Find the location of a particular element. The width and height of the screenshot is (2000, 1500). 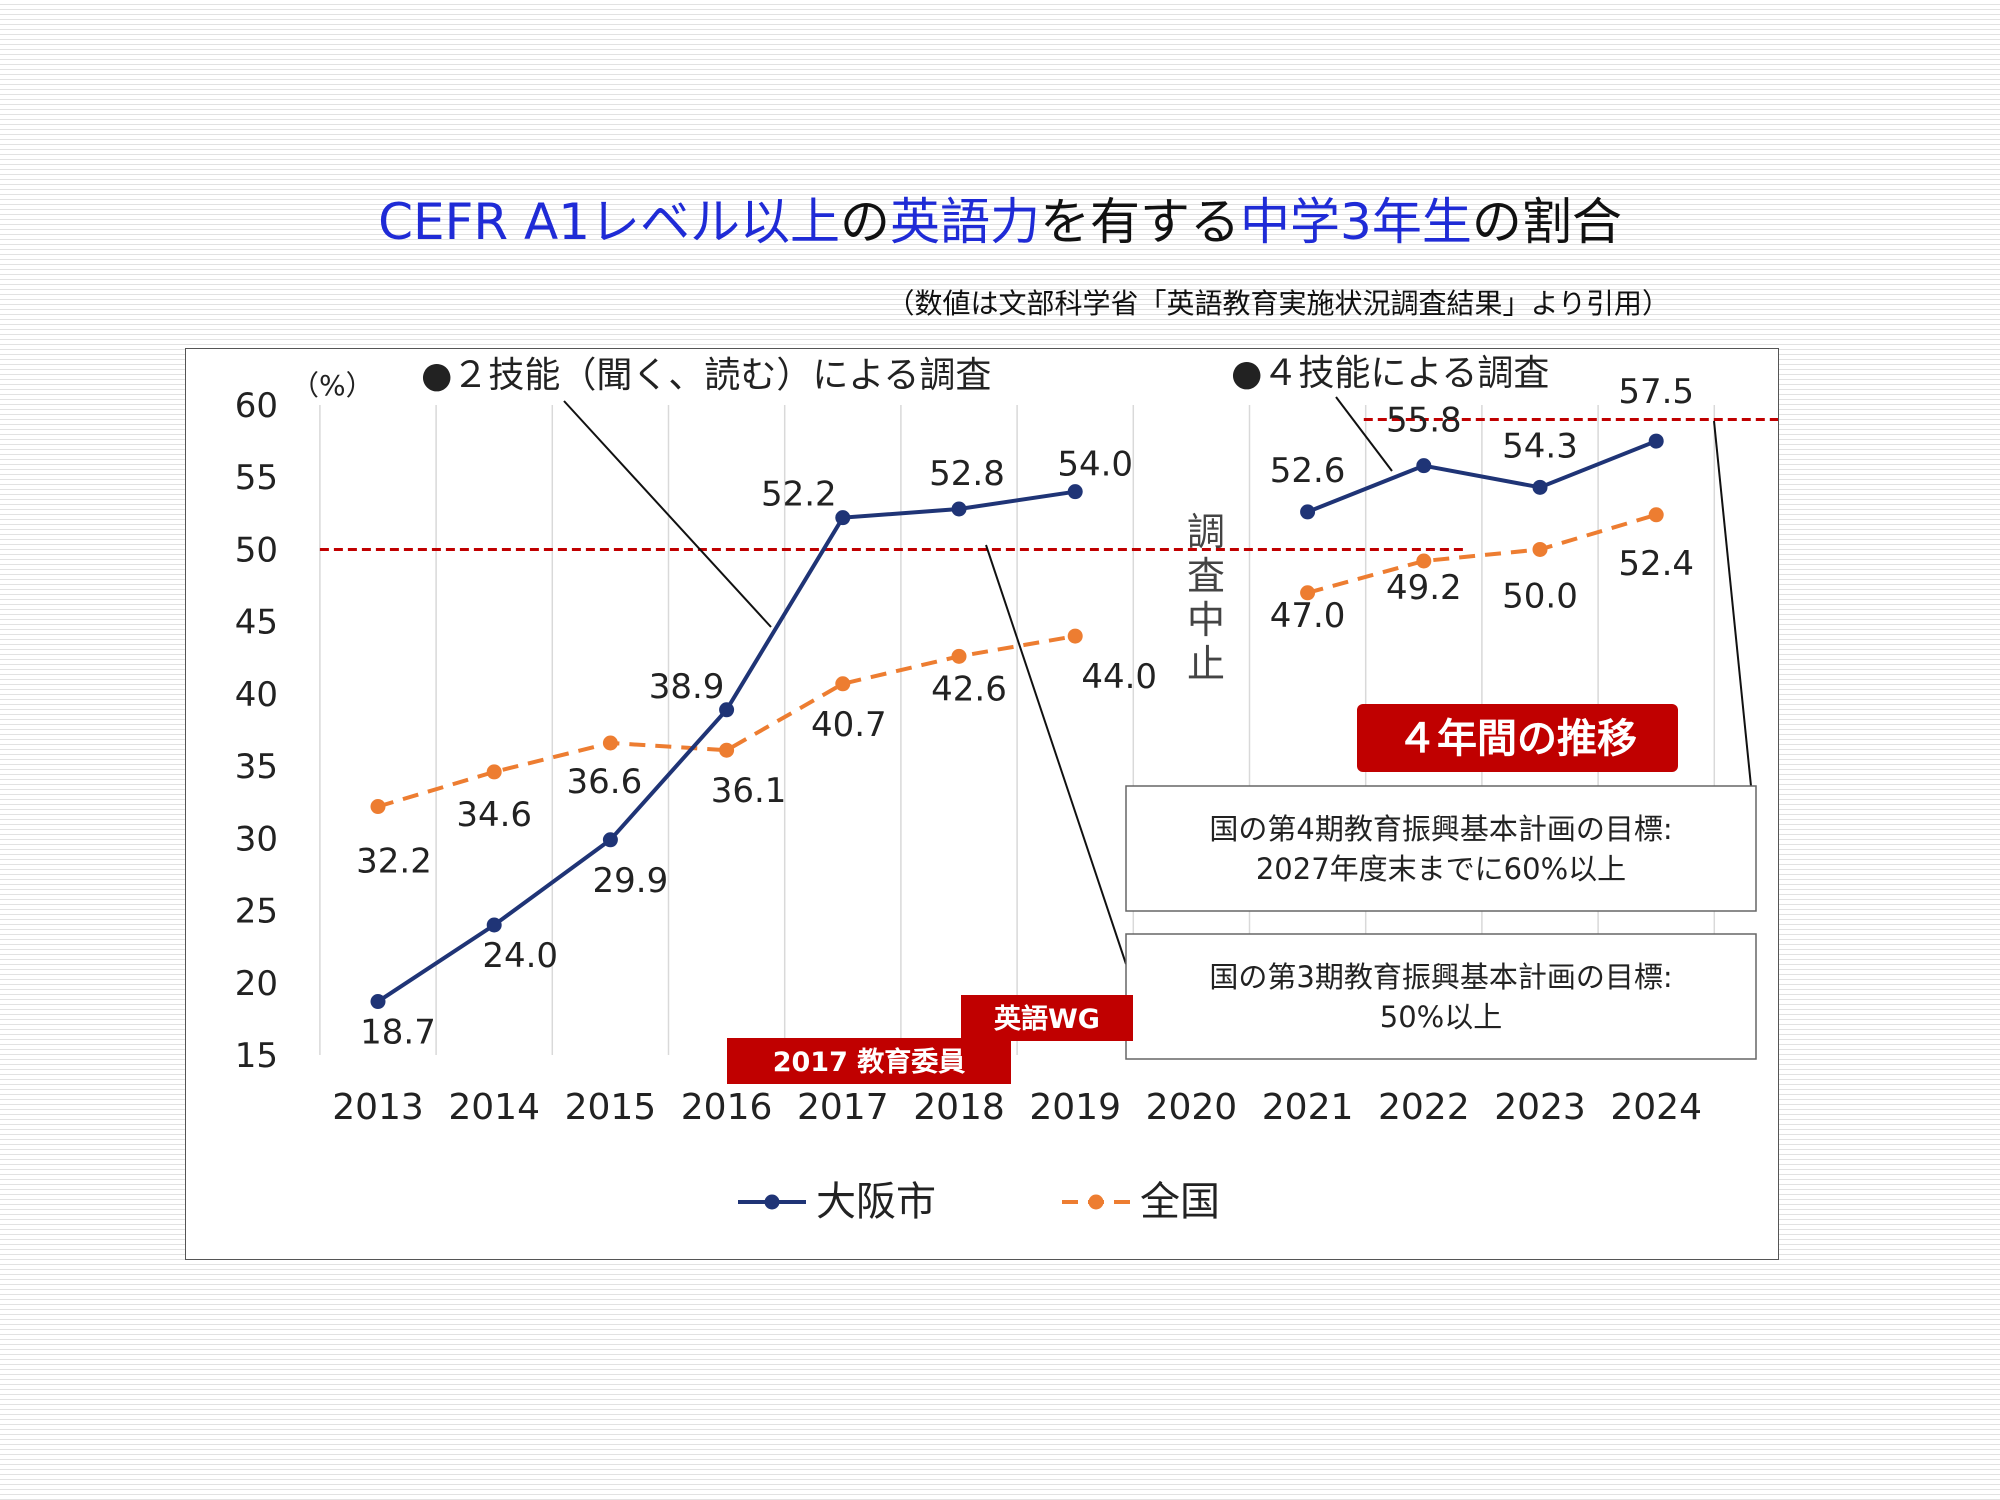

y-tick-label: 15 is located at coordinates (256, 1056).